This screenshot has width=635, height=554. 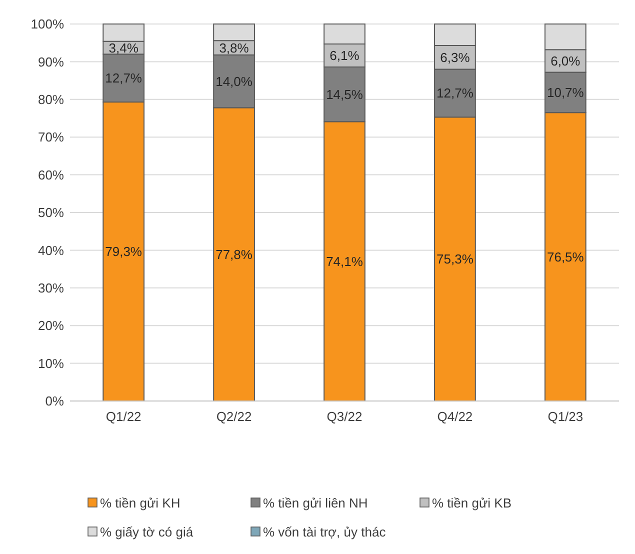 What do you see at coordinates (345, 261) in the screenshot?
I see `data-label: 74,1%` at bounding box center [345, 261].